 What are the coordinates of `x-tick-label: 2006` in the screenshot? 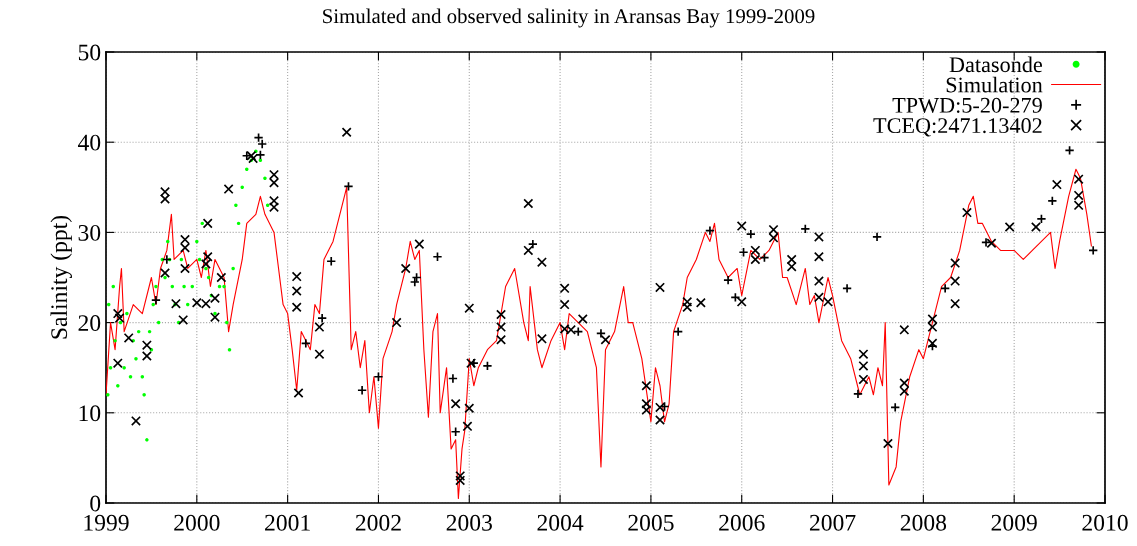 It's located at (742, 522).